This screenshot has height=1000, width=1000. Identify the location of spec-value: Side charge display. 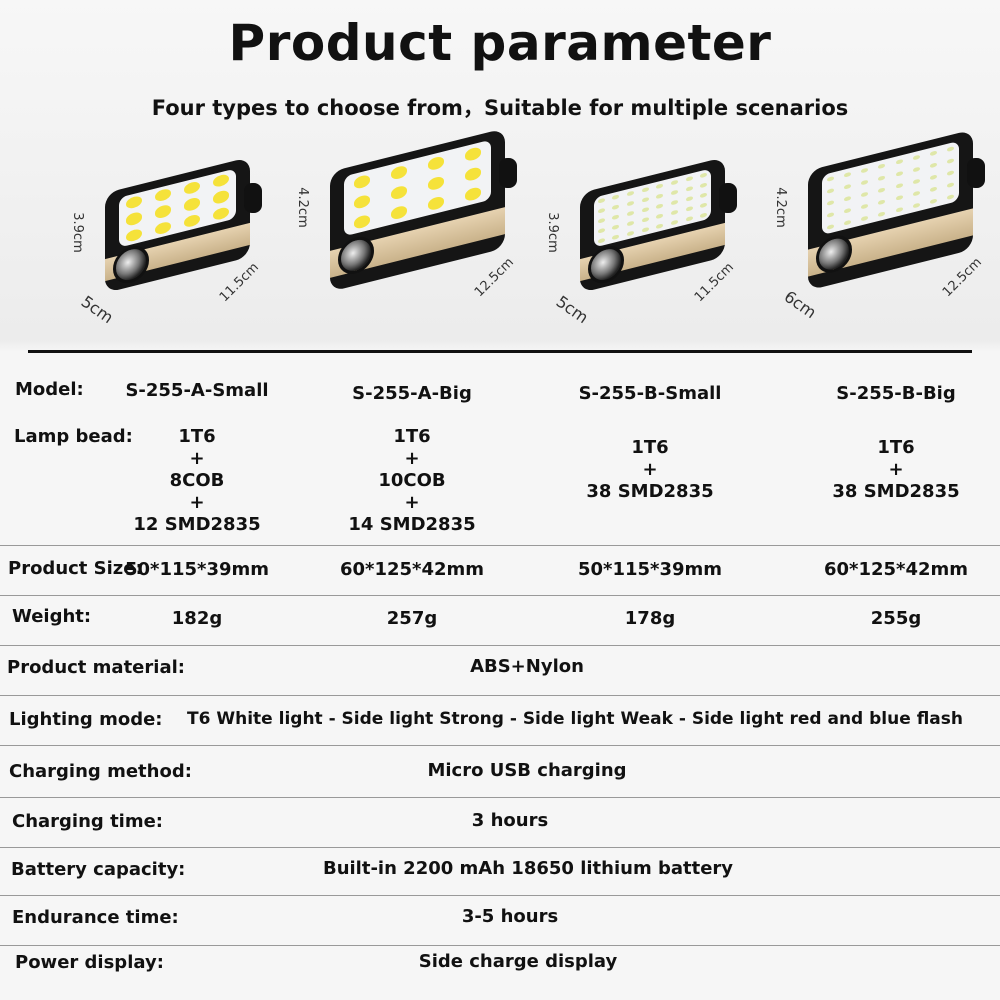
(518, 961).